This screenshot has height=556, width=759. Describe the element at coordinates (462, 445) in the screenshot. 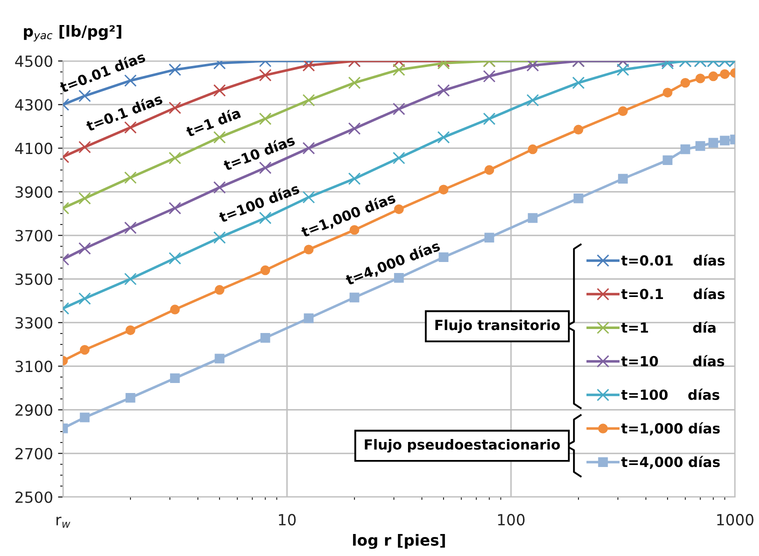

I see `annotation: Flujo pseudoestacionario` at that location.